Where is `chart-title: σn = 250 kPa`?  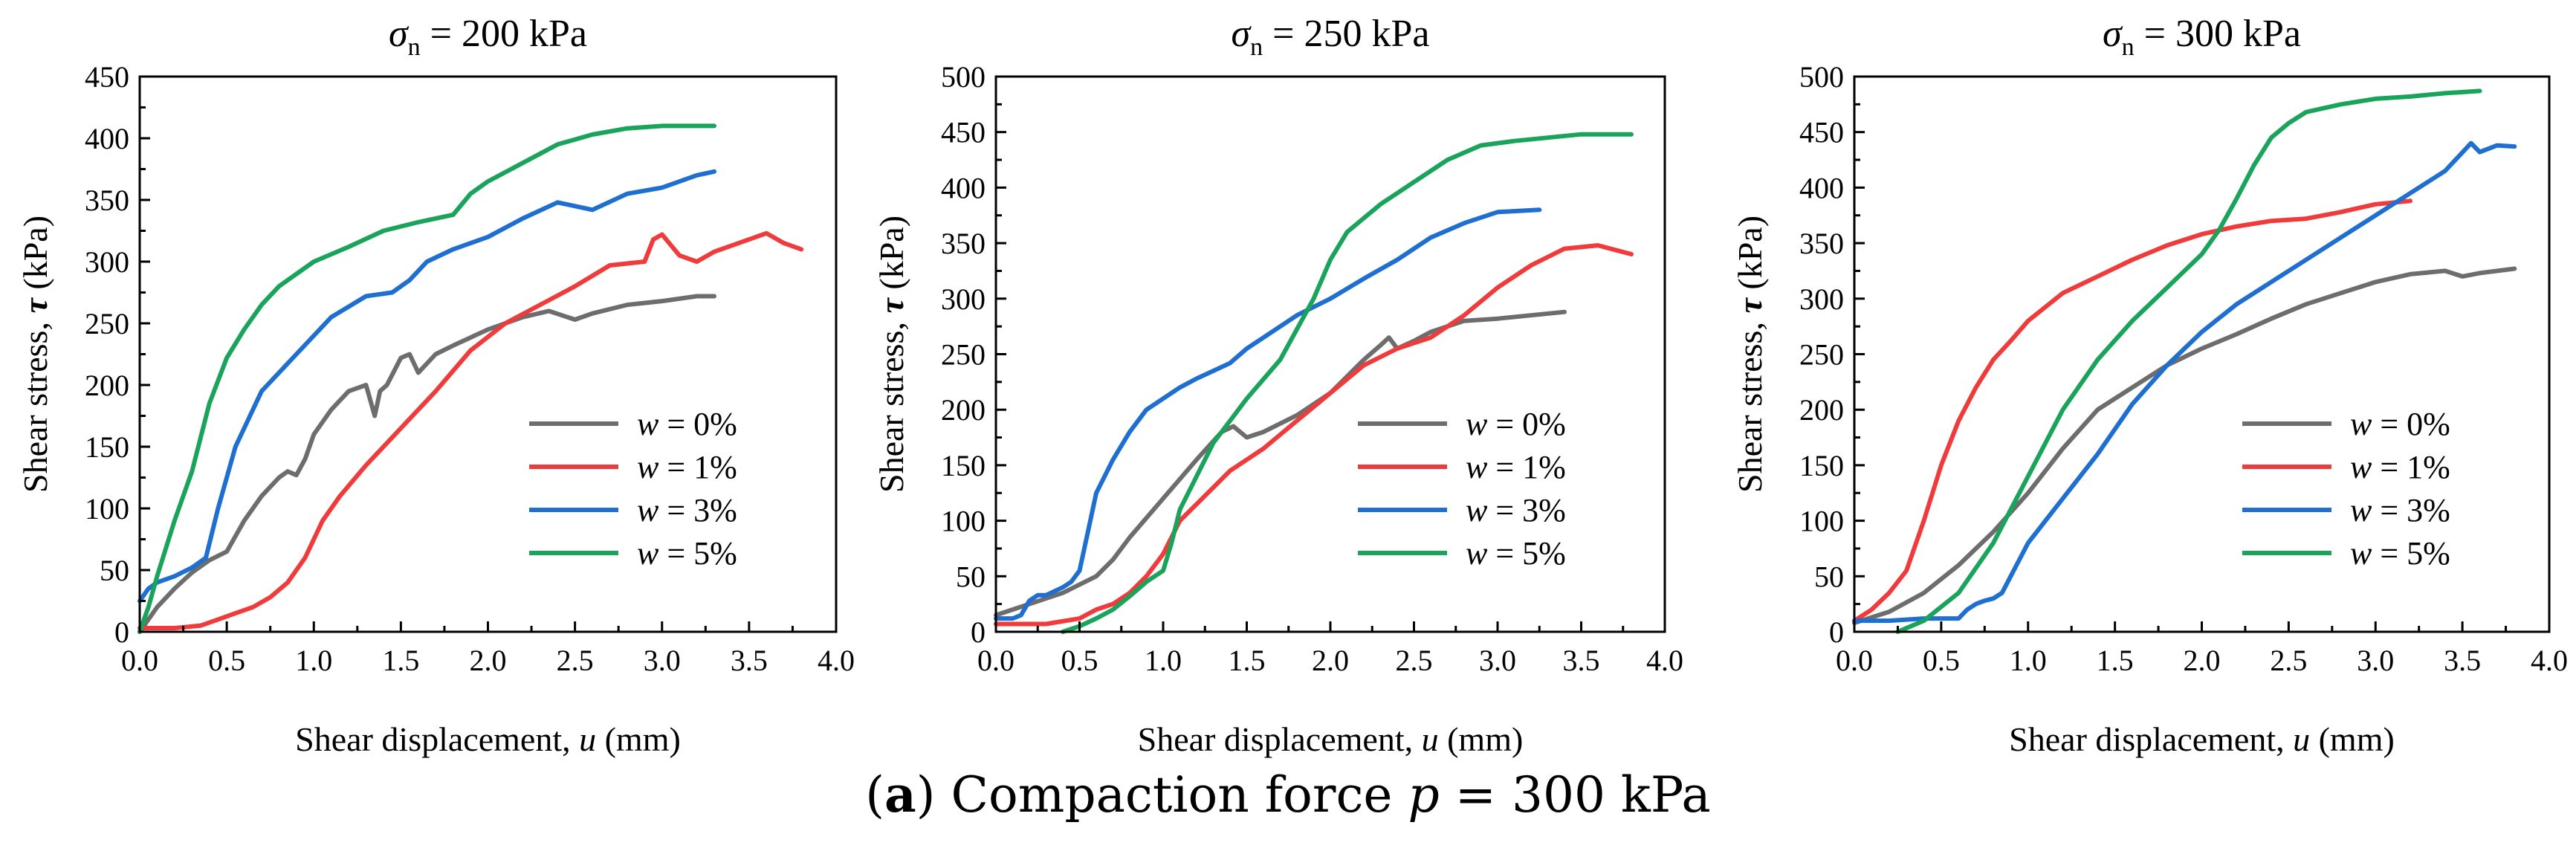 chart-title: σn = 250 kPa is located at coordinates (1331, 37).